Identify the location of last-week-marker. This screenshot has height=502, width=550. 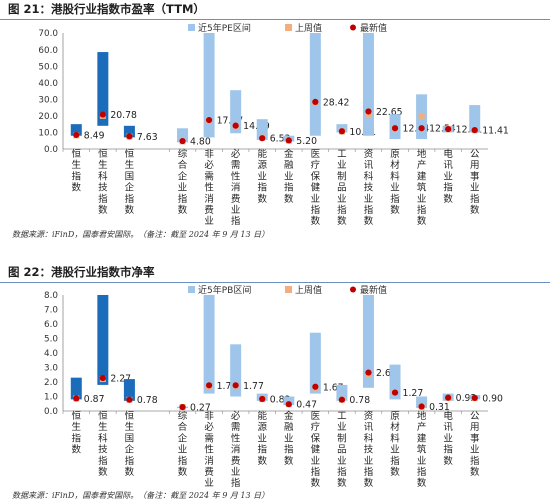
(421, 115).